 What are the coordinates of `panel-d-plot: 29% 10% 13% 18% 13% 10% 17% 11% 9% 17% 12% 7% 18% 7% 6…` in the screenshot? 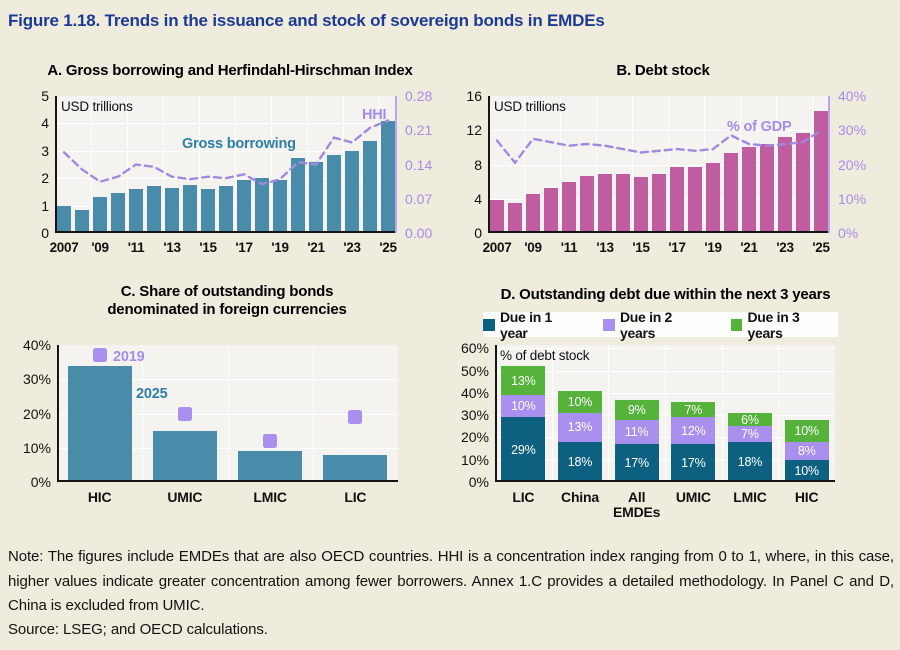 It's located at (665, 413).